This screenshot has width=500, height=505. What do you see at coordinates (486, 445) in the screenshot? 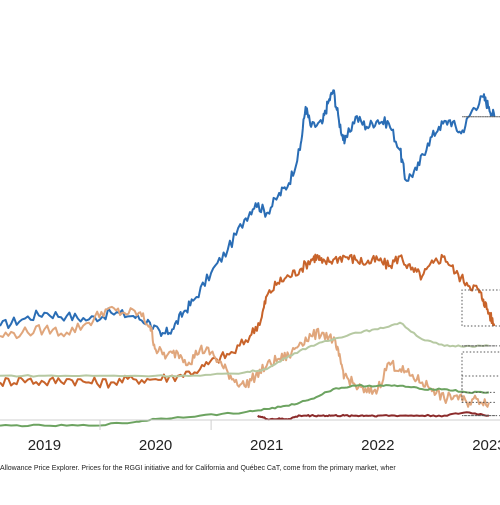
I see `x-tick-label: 2023` at bounding box center [486, 445].